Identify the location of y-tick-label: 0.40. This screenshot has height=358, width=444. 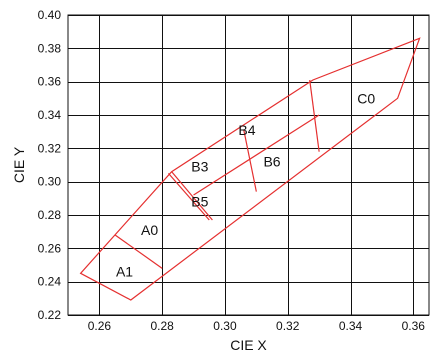
(50, 15).